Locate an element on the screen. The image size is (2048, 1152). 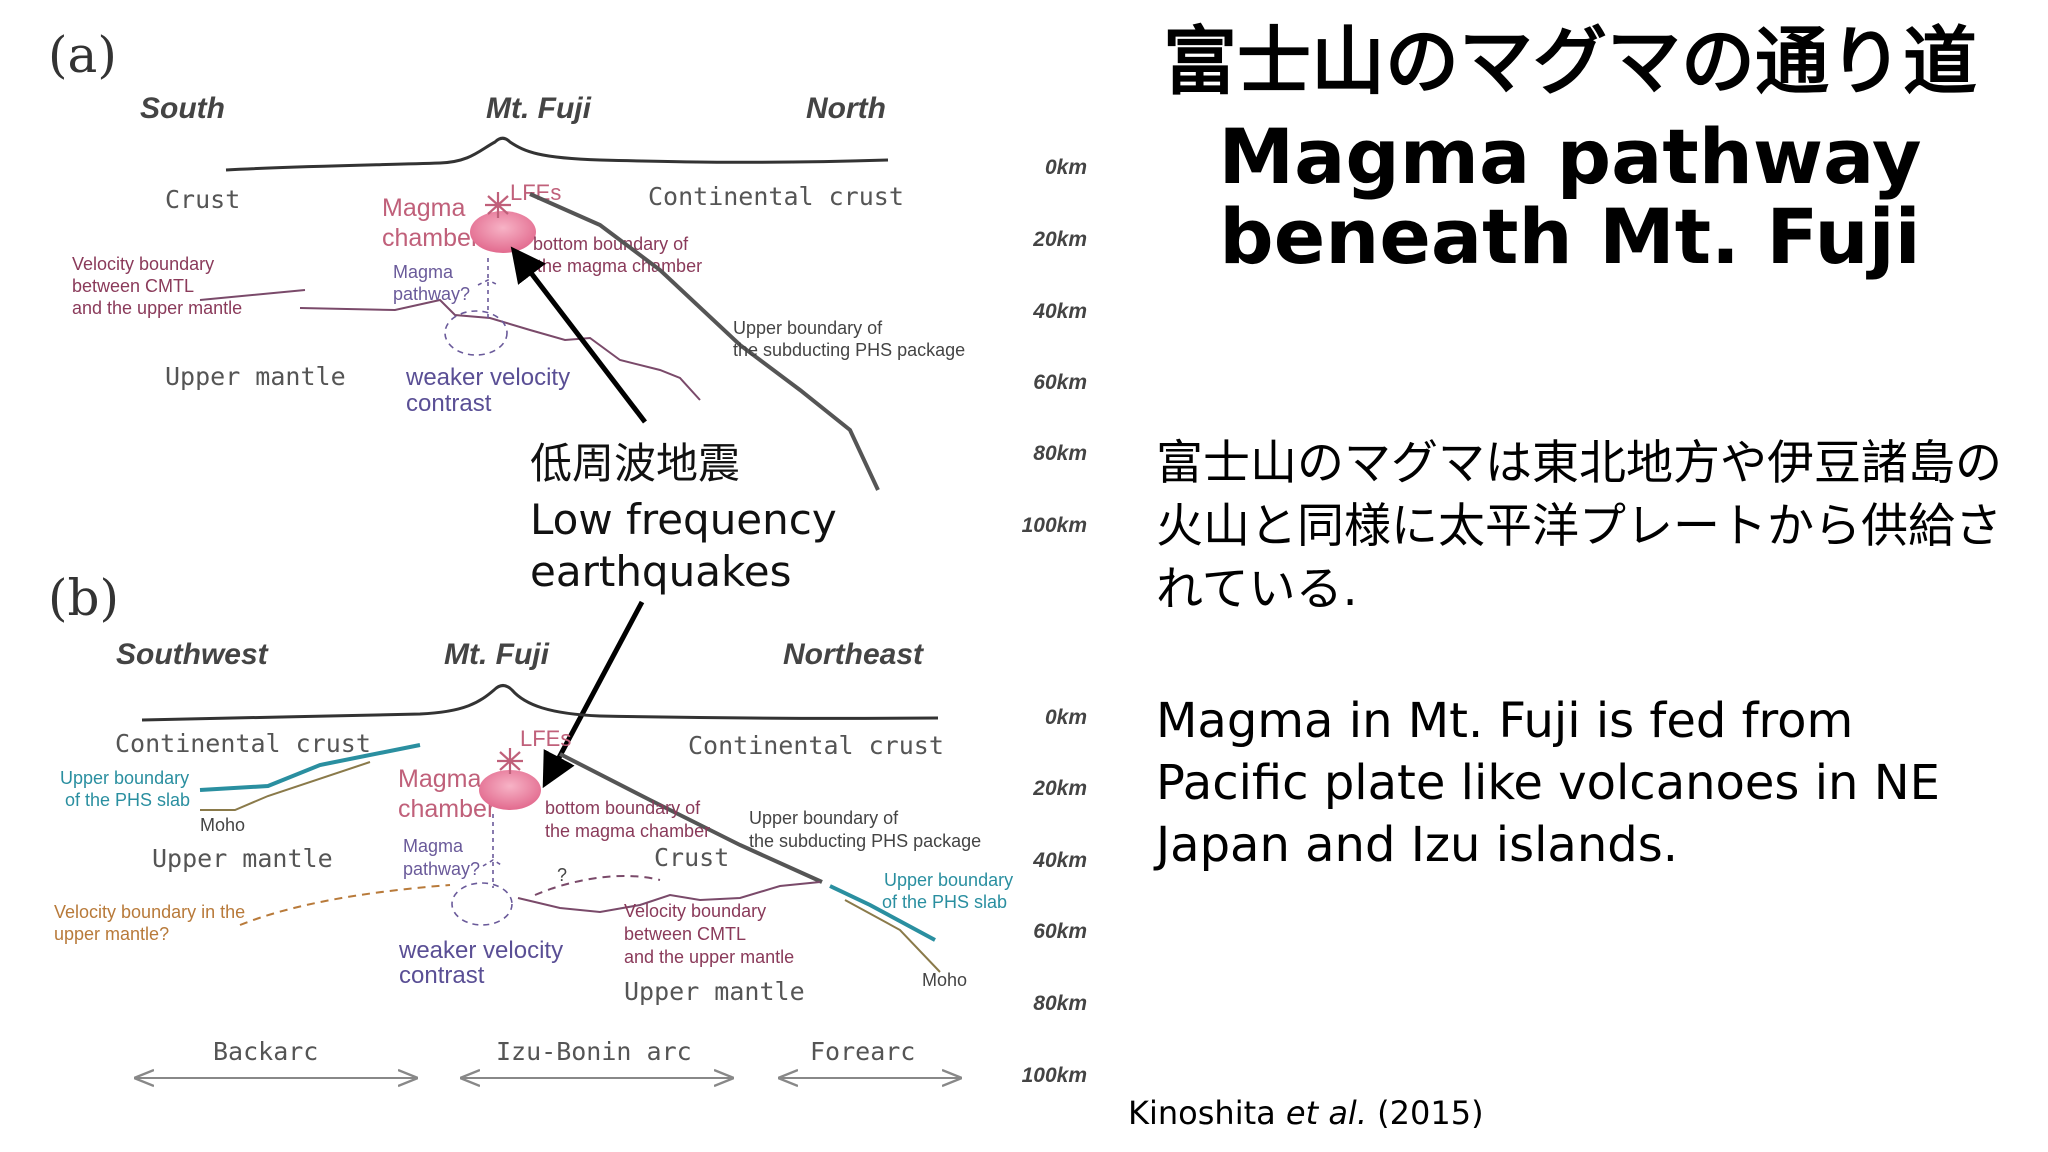
lfe-annotation: 低周波地震 Low frequency earthquakes is located at coordinates (673, 517).